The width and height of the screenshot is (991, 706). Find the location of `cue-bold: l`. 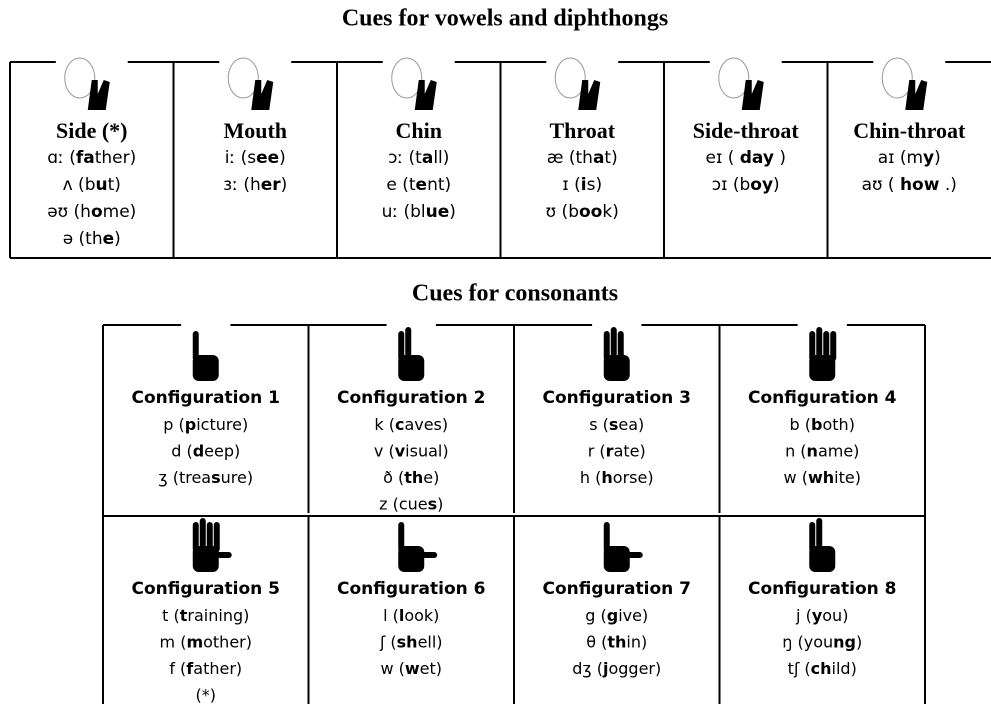

cue-bold: l is located at coordinates (401, 615).